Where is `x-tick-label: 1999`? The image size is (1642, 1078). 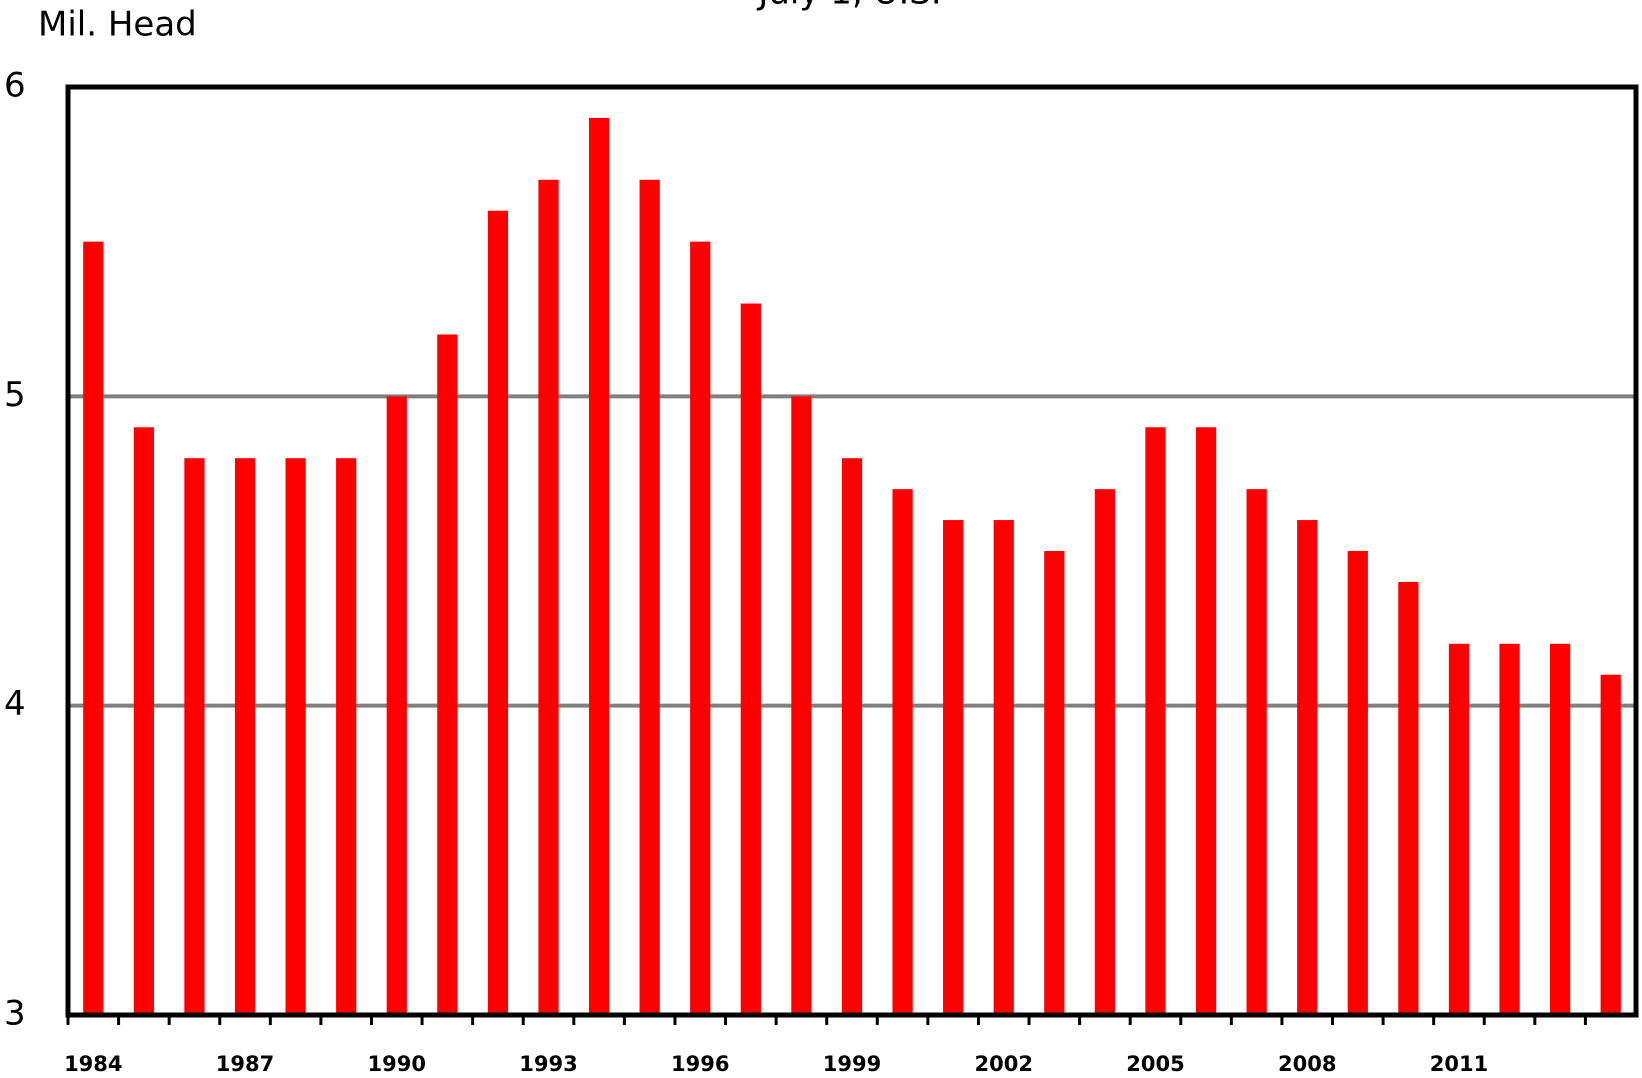
x-tick-label: 1999 is located at coordinates (852, 1064).